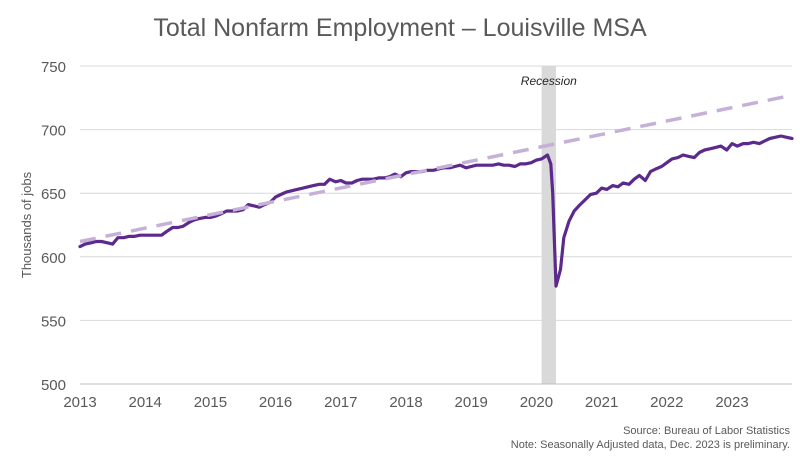 Image resolution: width=800 pixels, height=468 pixels. What do you see at coordinates (731, 402) in the screenshot?
I see `x-tick-label: 2023` at bounding box center [731, 402].